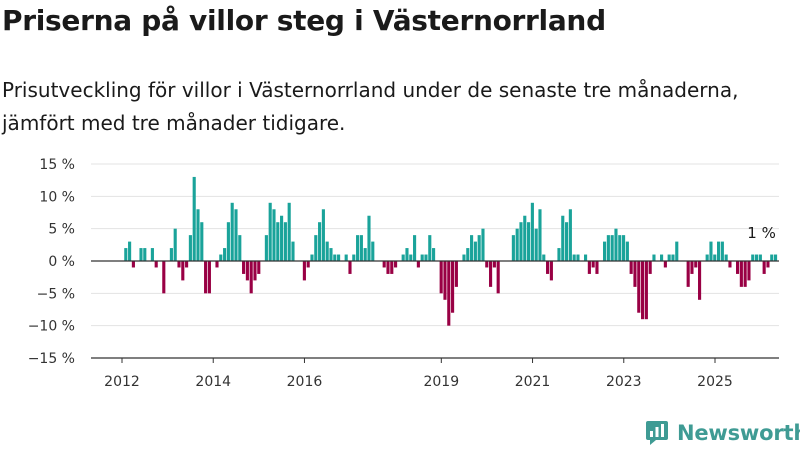 The width and height of the screenshot is (800, 450). I want to click on y-tick-label: 0 %, so click(61, 262).